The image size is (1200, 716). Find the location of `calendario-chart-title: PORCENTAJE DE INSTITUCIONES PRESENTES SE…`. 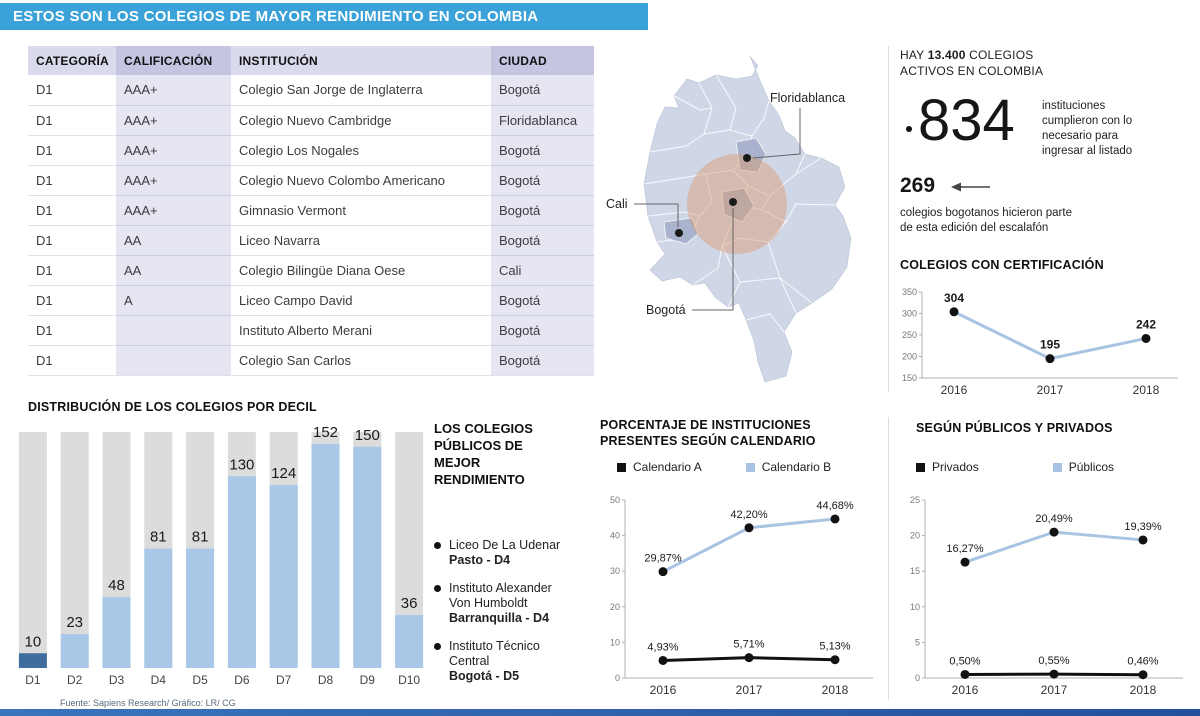

calendario-chart-title: PORCENTAJE DE INSTITUCIONES PRESENTES SE… is located at coordinates (708, 433).